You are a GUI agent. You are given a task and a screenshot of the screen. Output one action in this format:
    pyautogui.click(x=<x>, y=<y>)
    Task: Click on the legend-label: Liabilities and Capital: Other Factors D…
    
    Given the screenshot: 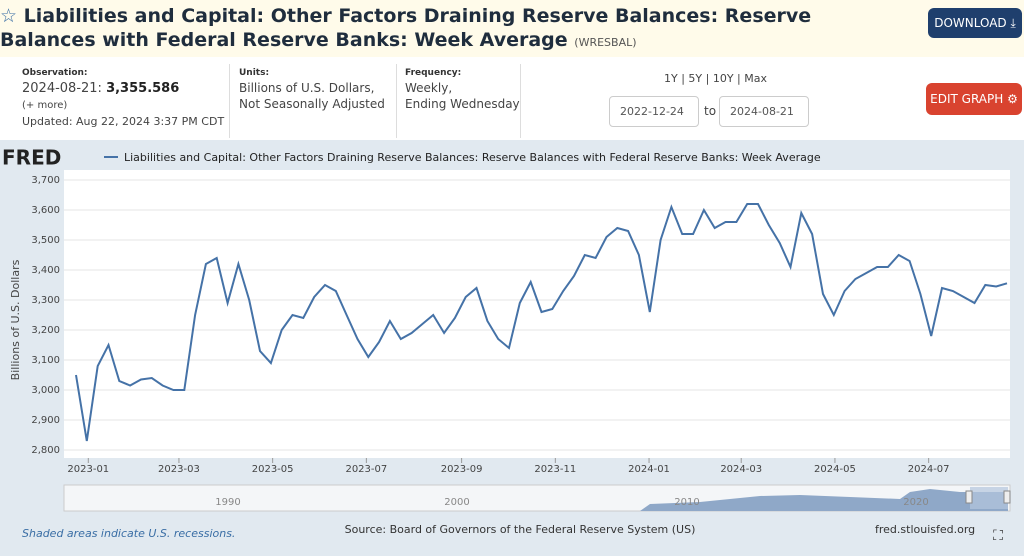 What is the action you would take?
    pyautogui.click(x=472, y=157)
    